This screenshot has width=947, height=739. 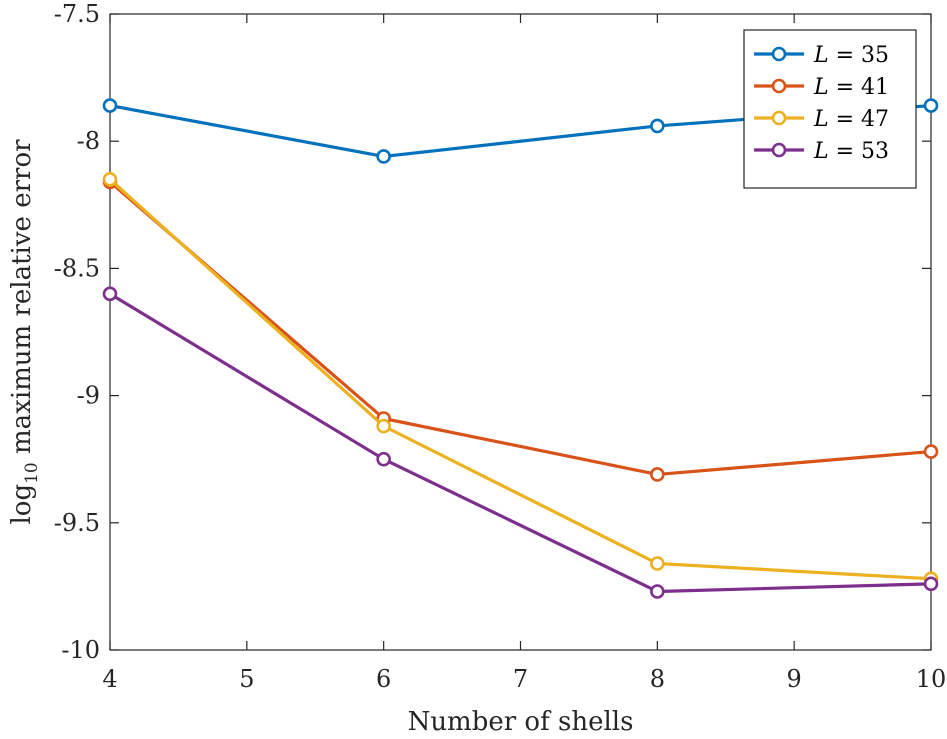 I want to click on legend-entry: L = 35, so click(x=821, y=55).